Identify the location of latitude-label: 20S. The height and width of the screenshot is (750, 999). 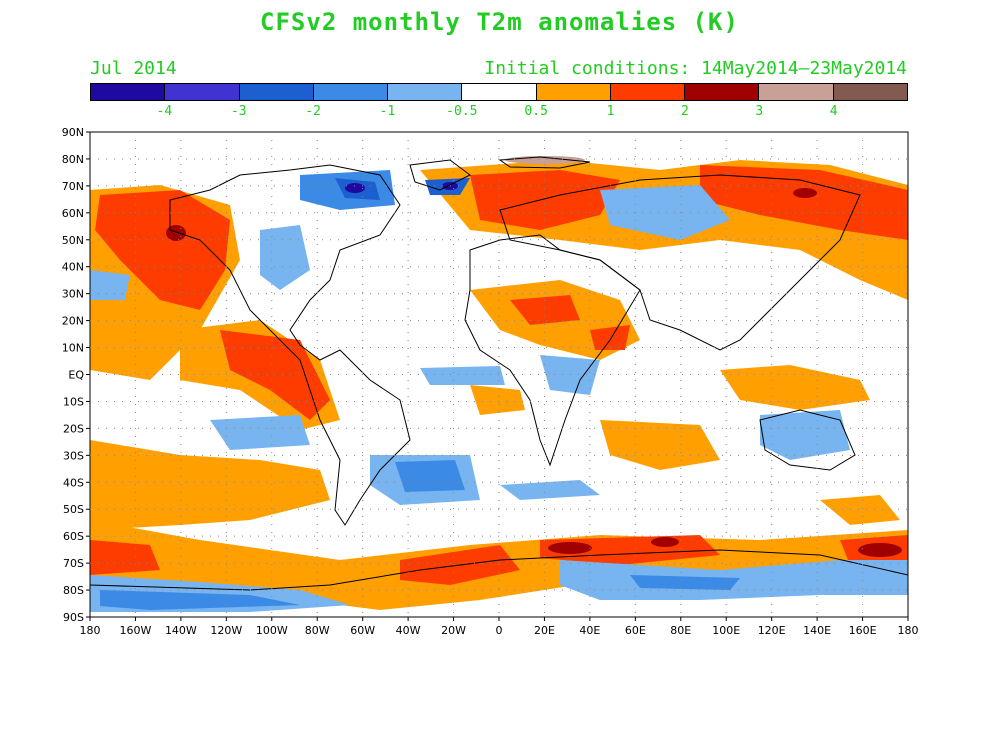
(73, 428).